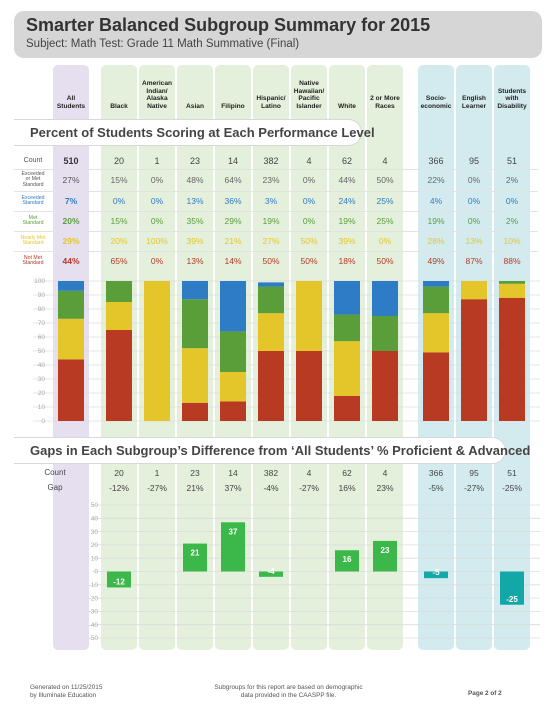  Describe the element at coordinates (474, 103) in the screenshot. I see `column-header: English Learner` at that location.